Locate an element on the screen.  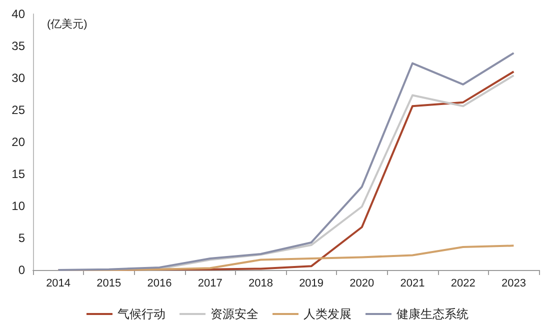
x-tick-label: 2018 is located at coordinates (260, 284).